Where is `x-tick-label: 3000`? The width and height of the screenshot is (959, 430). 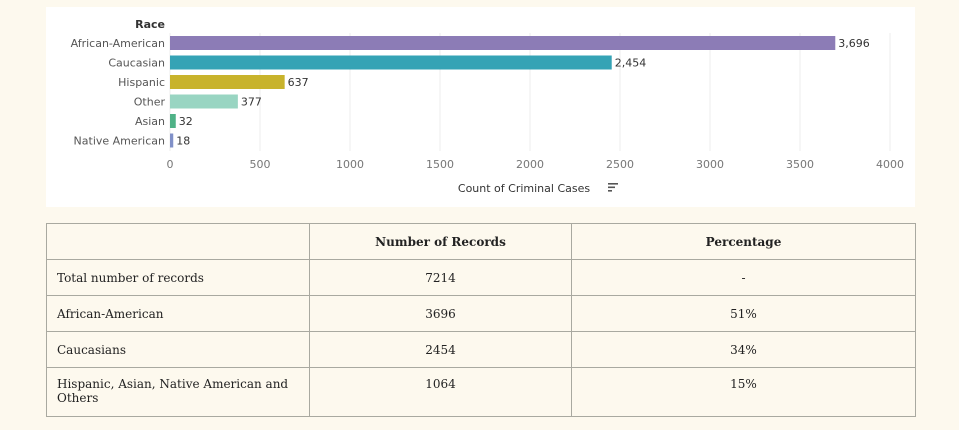 x-tick-label: 3000 is located at coordinates (710, 164).